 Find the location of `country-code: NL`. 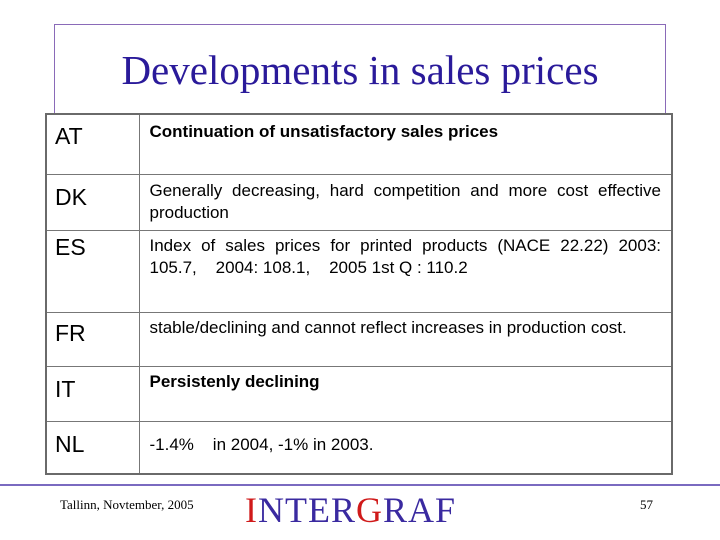

country-code: NL is located at coordinates (70, 443).